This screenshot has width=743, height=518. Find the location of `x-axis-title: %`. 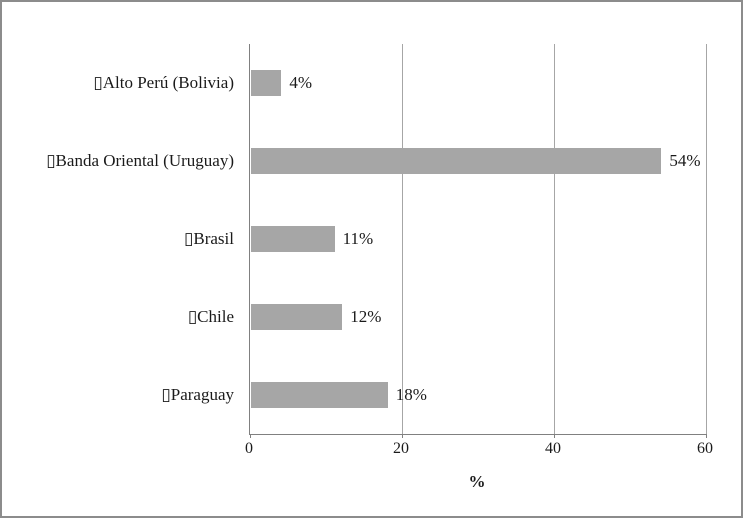

x-axis-title: % is located at coordinates (477, 481).